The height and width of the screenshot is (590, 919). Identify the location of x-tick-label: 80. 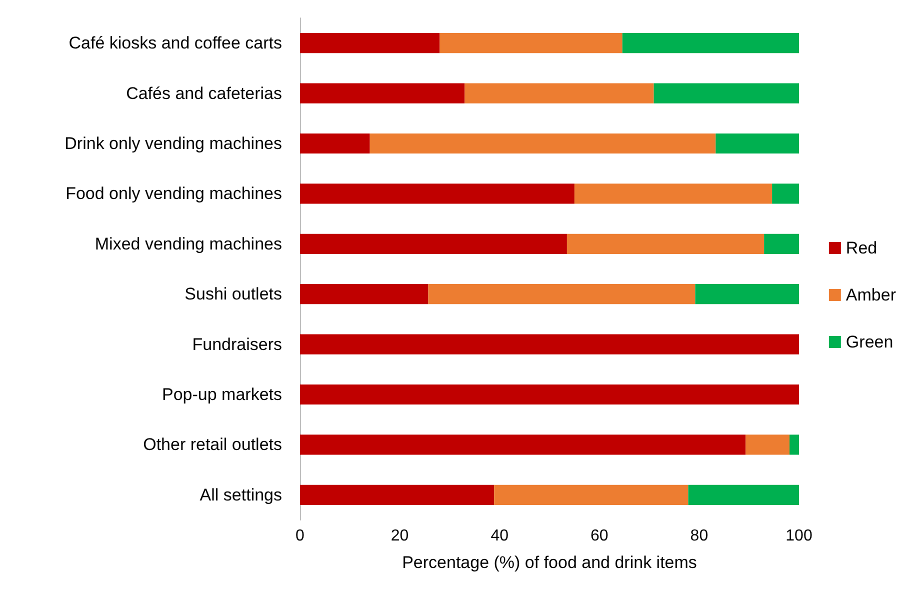
(699, 536).